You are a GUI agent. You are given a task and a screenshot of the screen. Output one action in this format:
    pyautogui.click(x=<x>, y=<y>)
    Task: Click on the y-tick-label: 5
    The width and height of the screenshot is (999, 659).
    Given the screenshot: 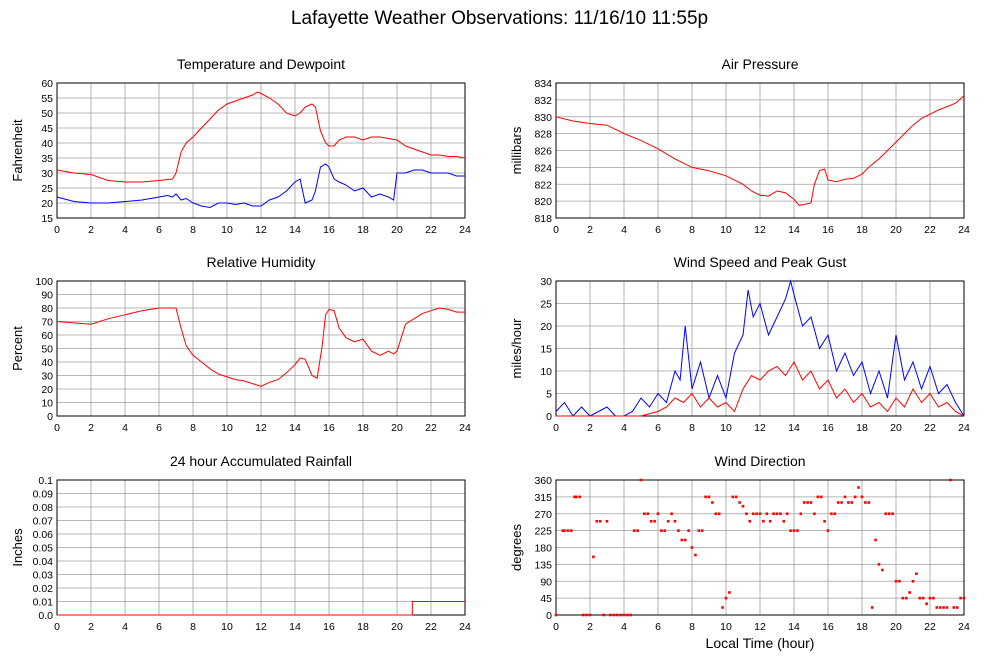 What is the action you would take?
    pyautogui.click(x=549, y=395)
    